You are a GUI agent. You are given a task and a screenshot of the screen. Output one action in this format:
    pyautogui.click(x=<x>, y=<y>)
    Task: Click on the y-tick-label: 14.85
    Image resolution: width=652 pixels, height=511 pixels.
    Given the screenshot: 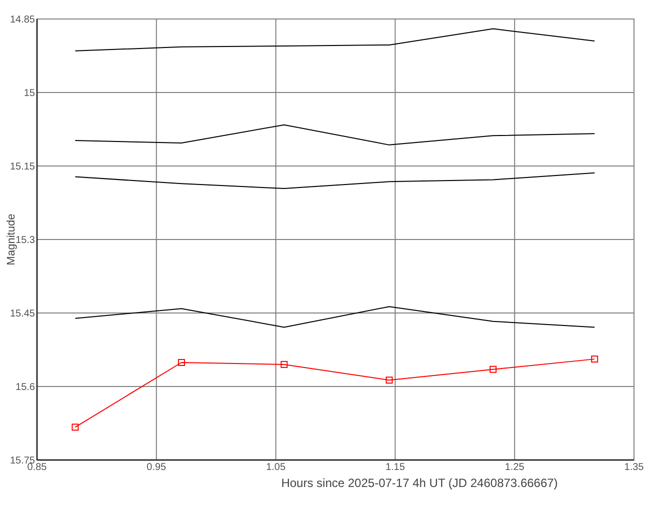 What is the action you would take?
    pyautogui.click(x=23, y=20)
    